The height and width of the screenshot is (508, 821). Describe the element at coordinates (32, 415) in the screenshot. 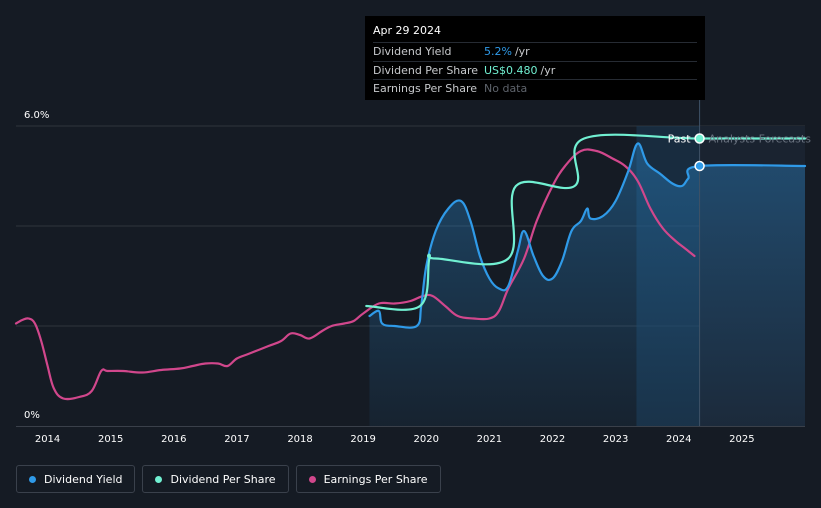

I see `y-tick-label: 0%` at that location.